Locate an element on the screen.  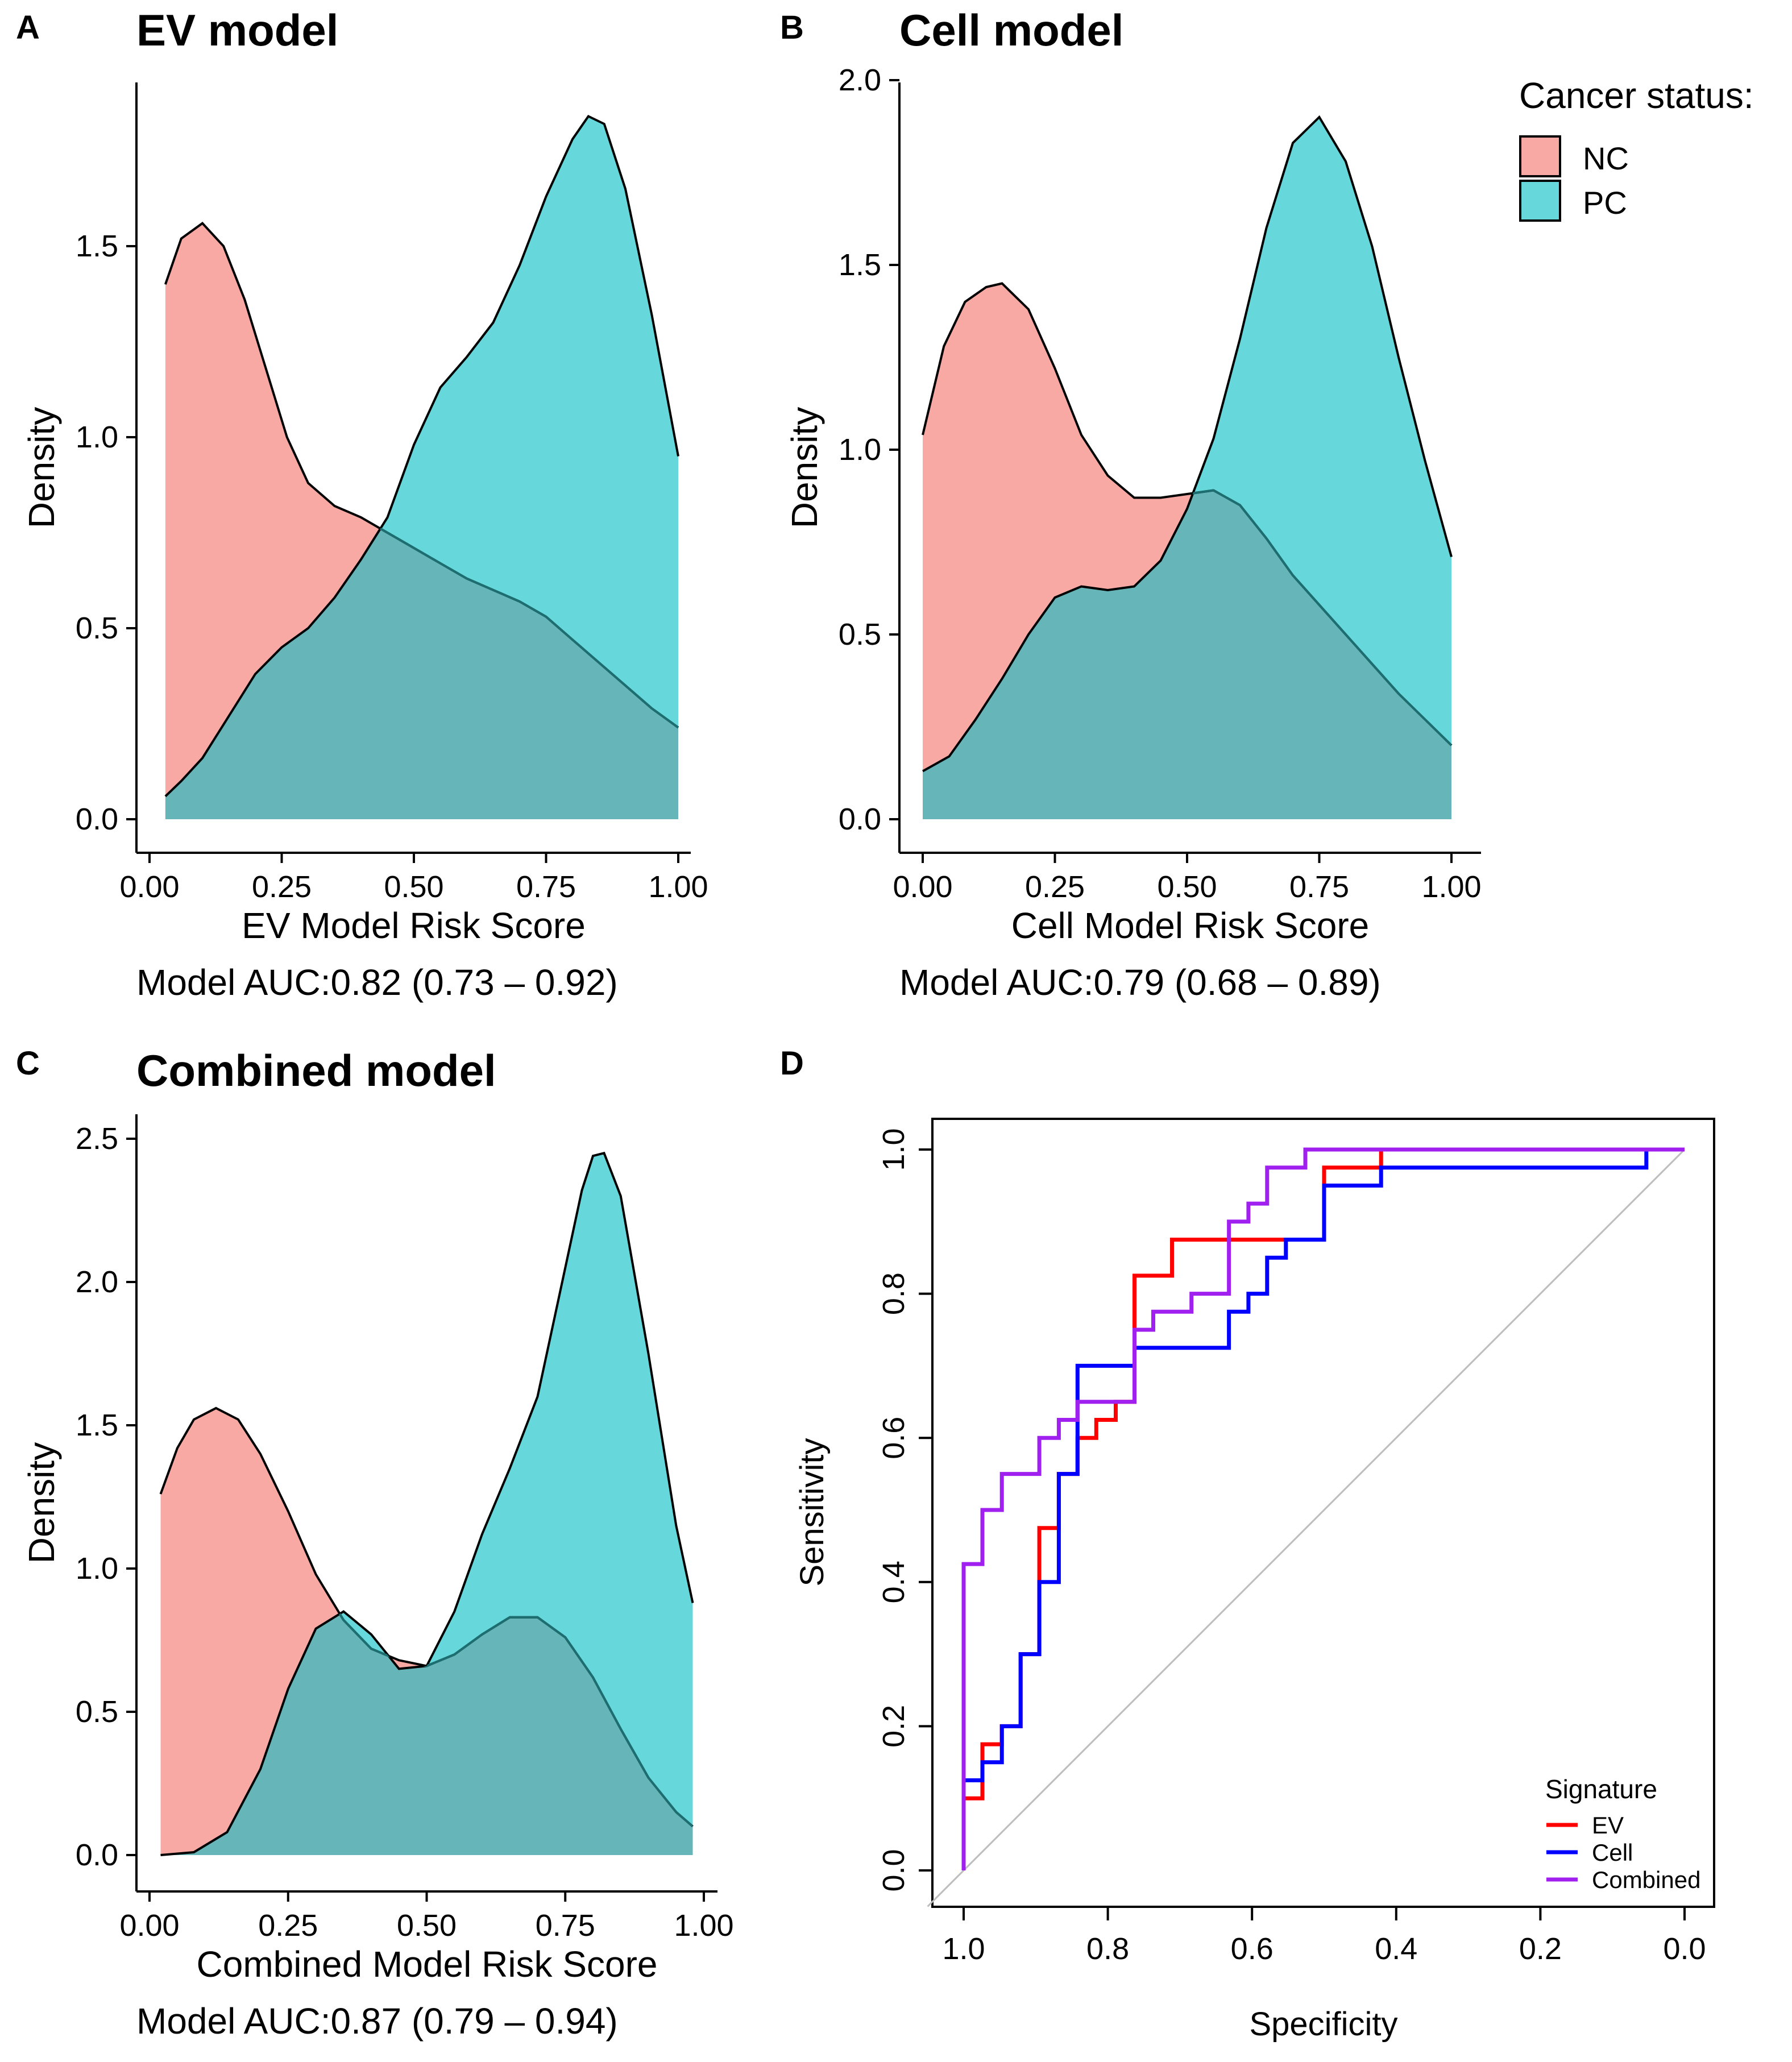
legend-swatch-pc is located at coordinates (1540, 201).